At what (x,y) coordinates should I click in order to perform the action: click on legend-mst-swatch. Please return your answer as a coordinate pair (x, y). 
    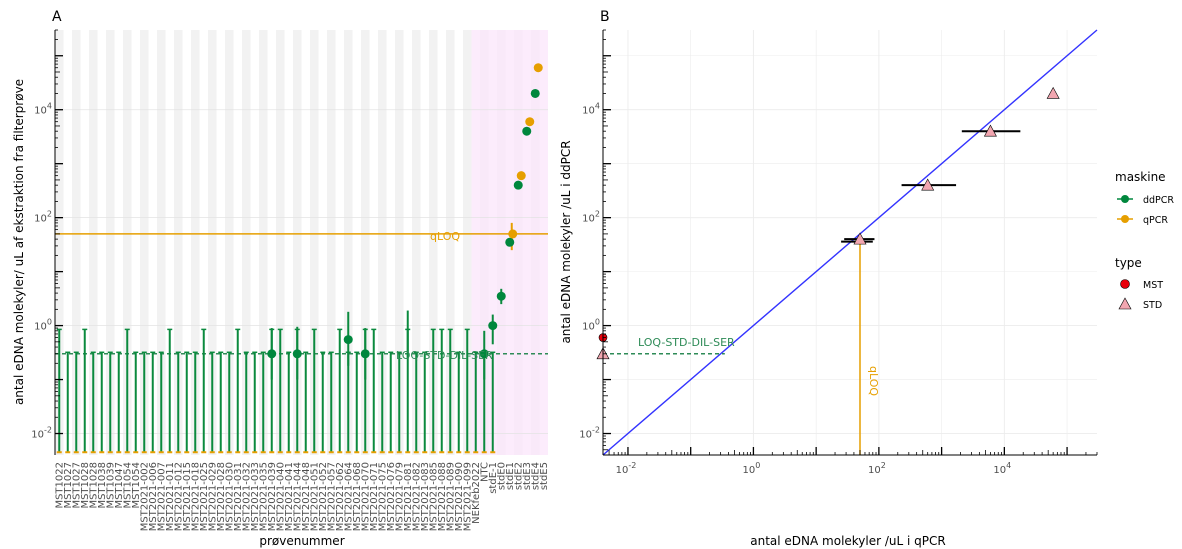
    Looking at the image, I should click on (1125, 284).